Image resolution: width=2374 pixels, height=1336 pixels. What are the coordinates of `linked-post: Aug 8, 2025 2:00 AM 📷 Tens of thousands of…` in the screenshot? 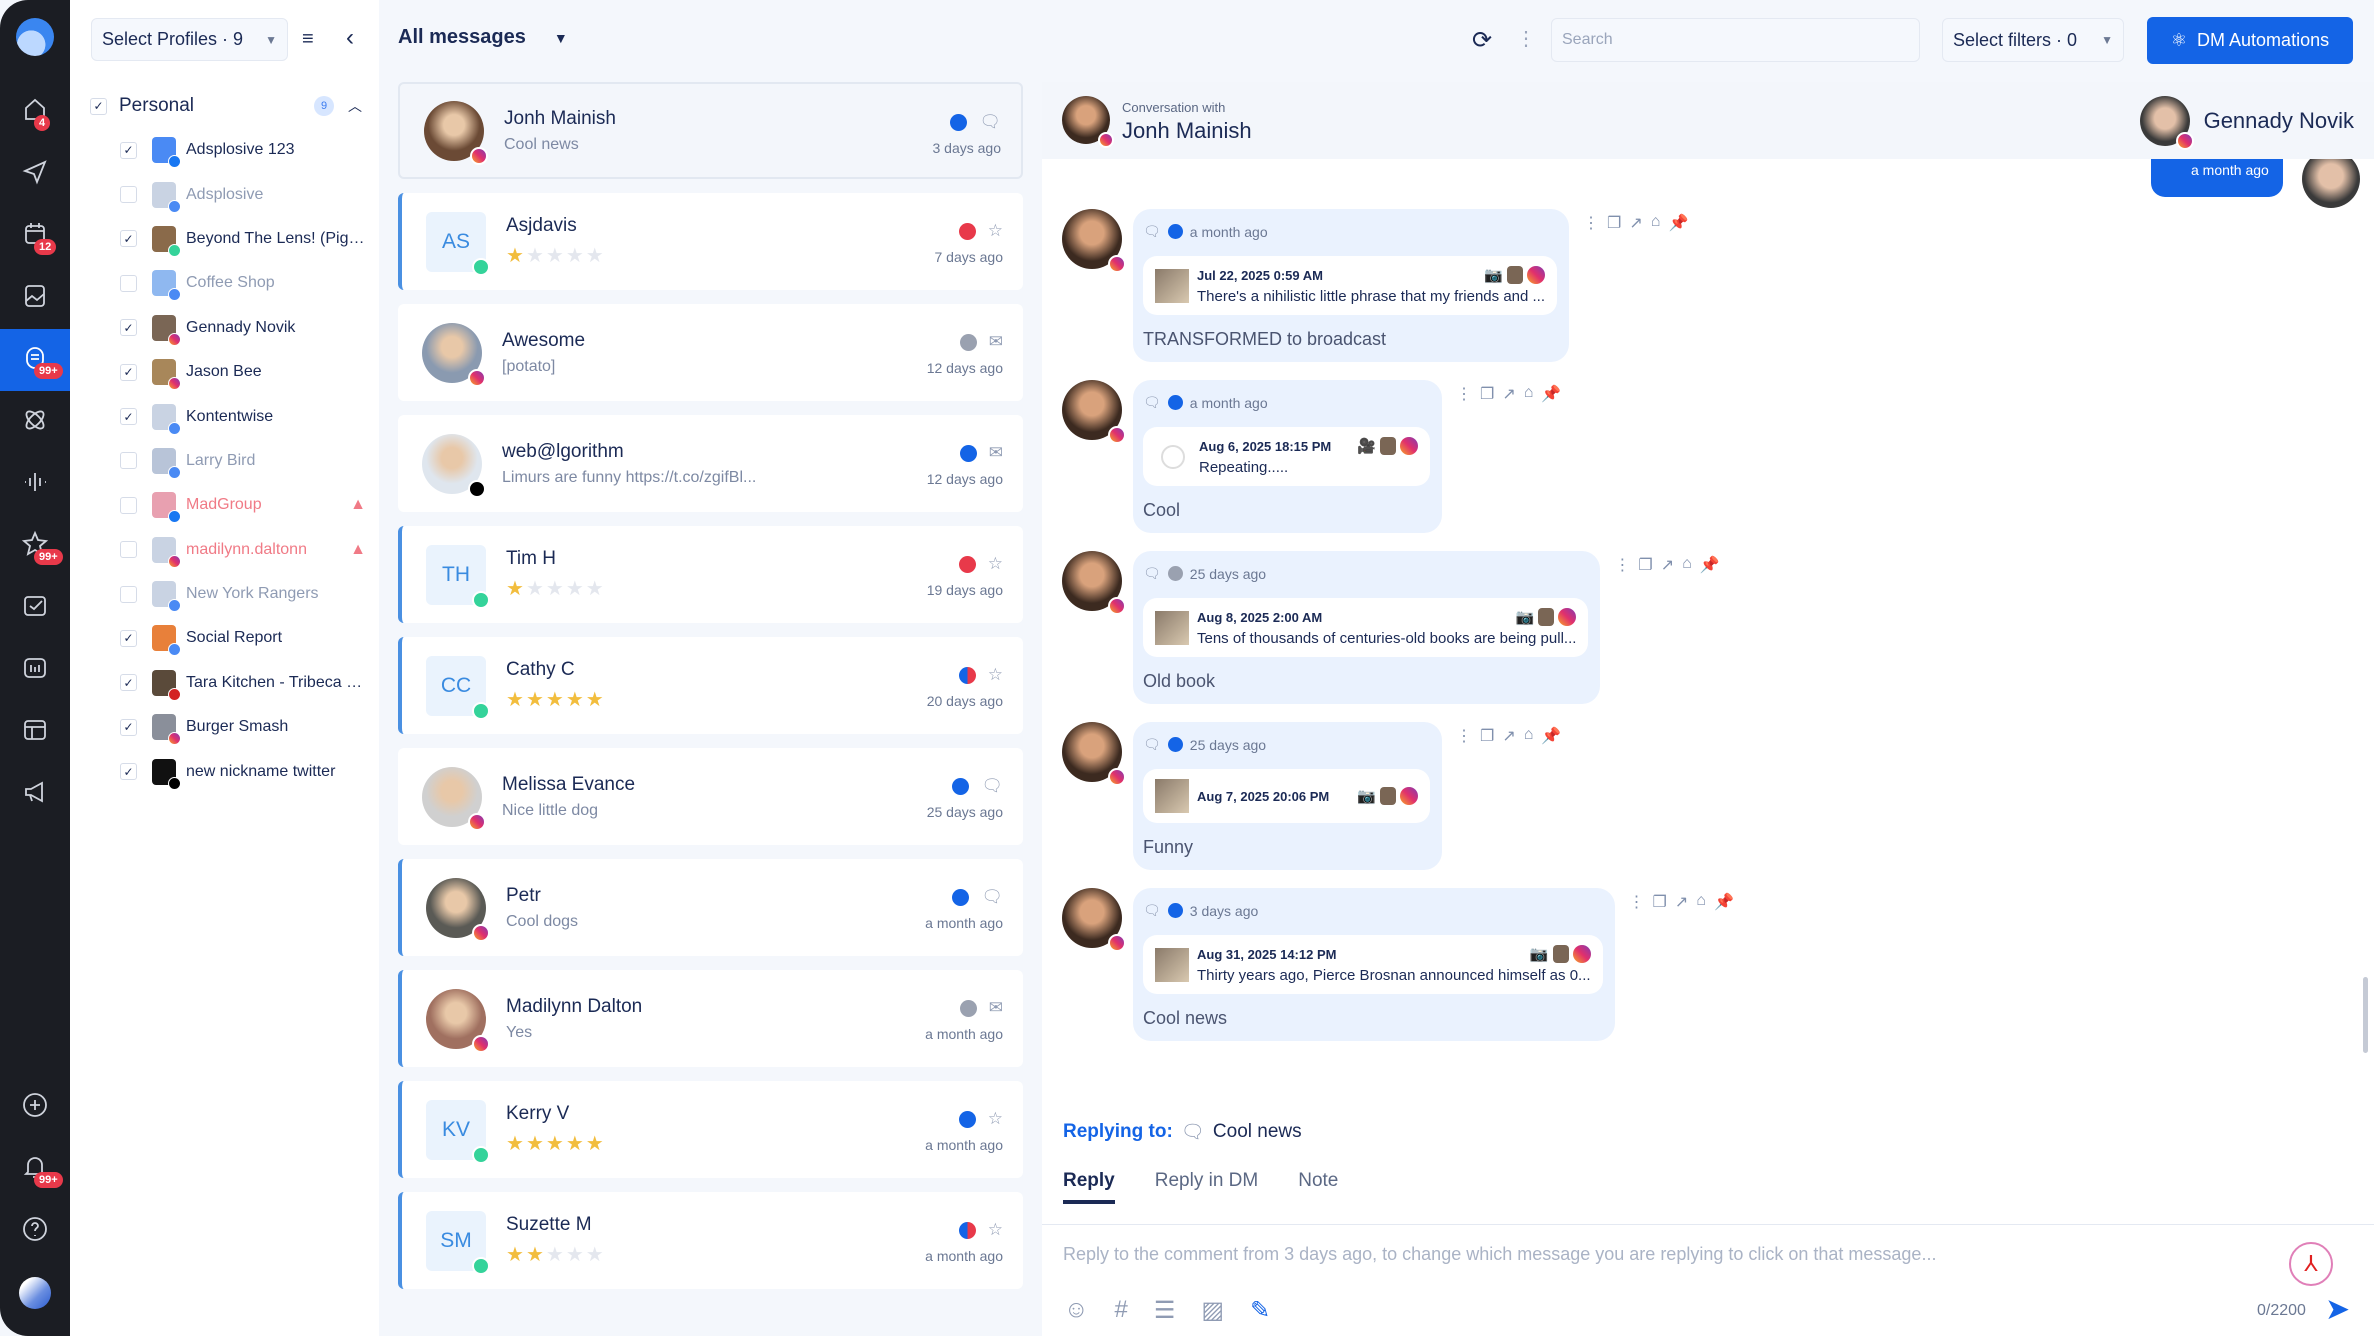 It's located at (1366, 627).